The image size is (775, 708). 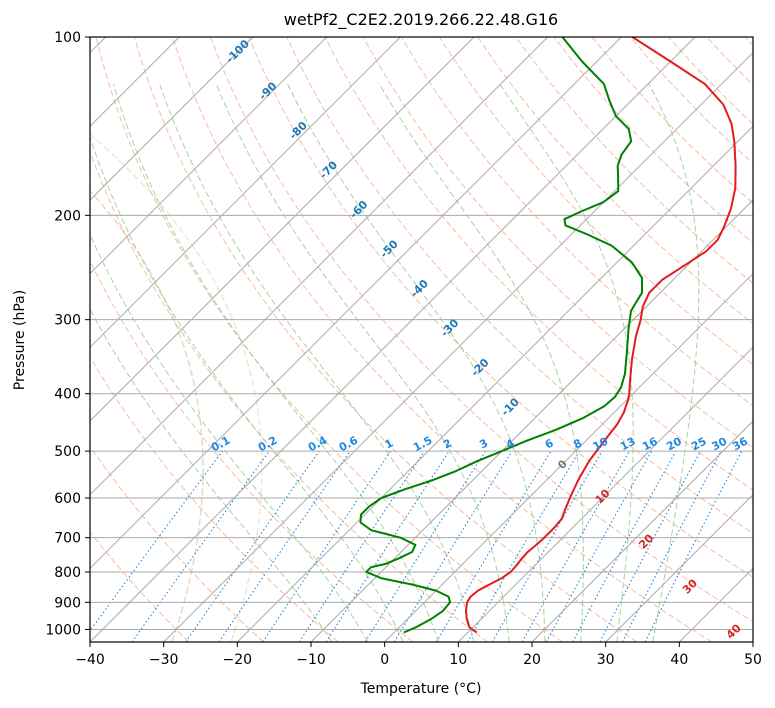 I want to click on y-tick-label: 500, so click(x=67, y=452).